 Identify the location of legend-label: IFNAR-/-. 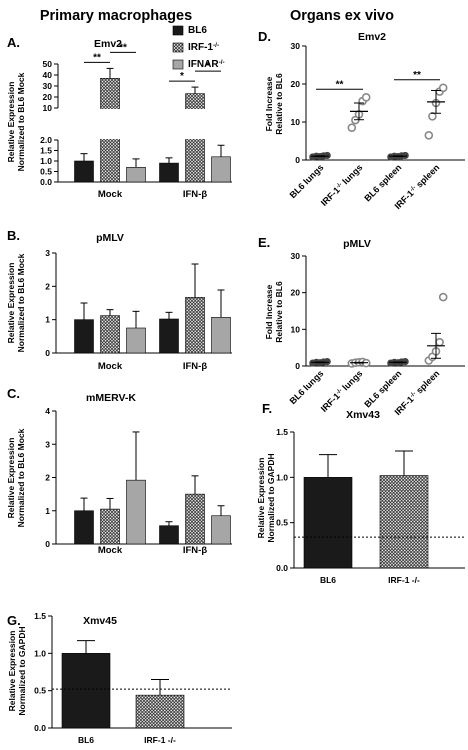
(206, 65).